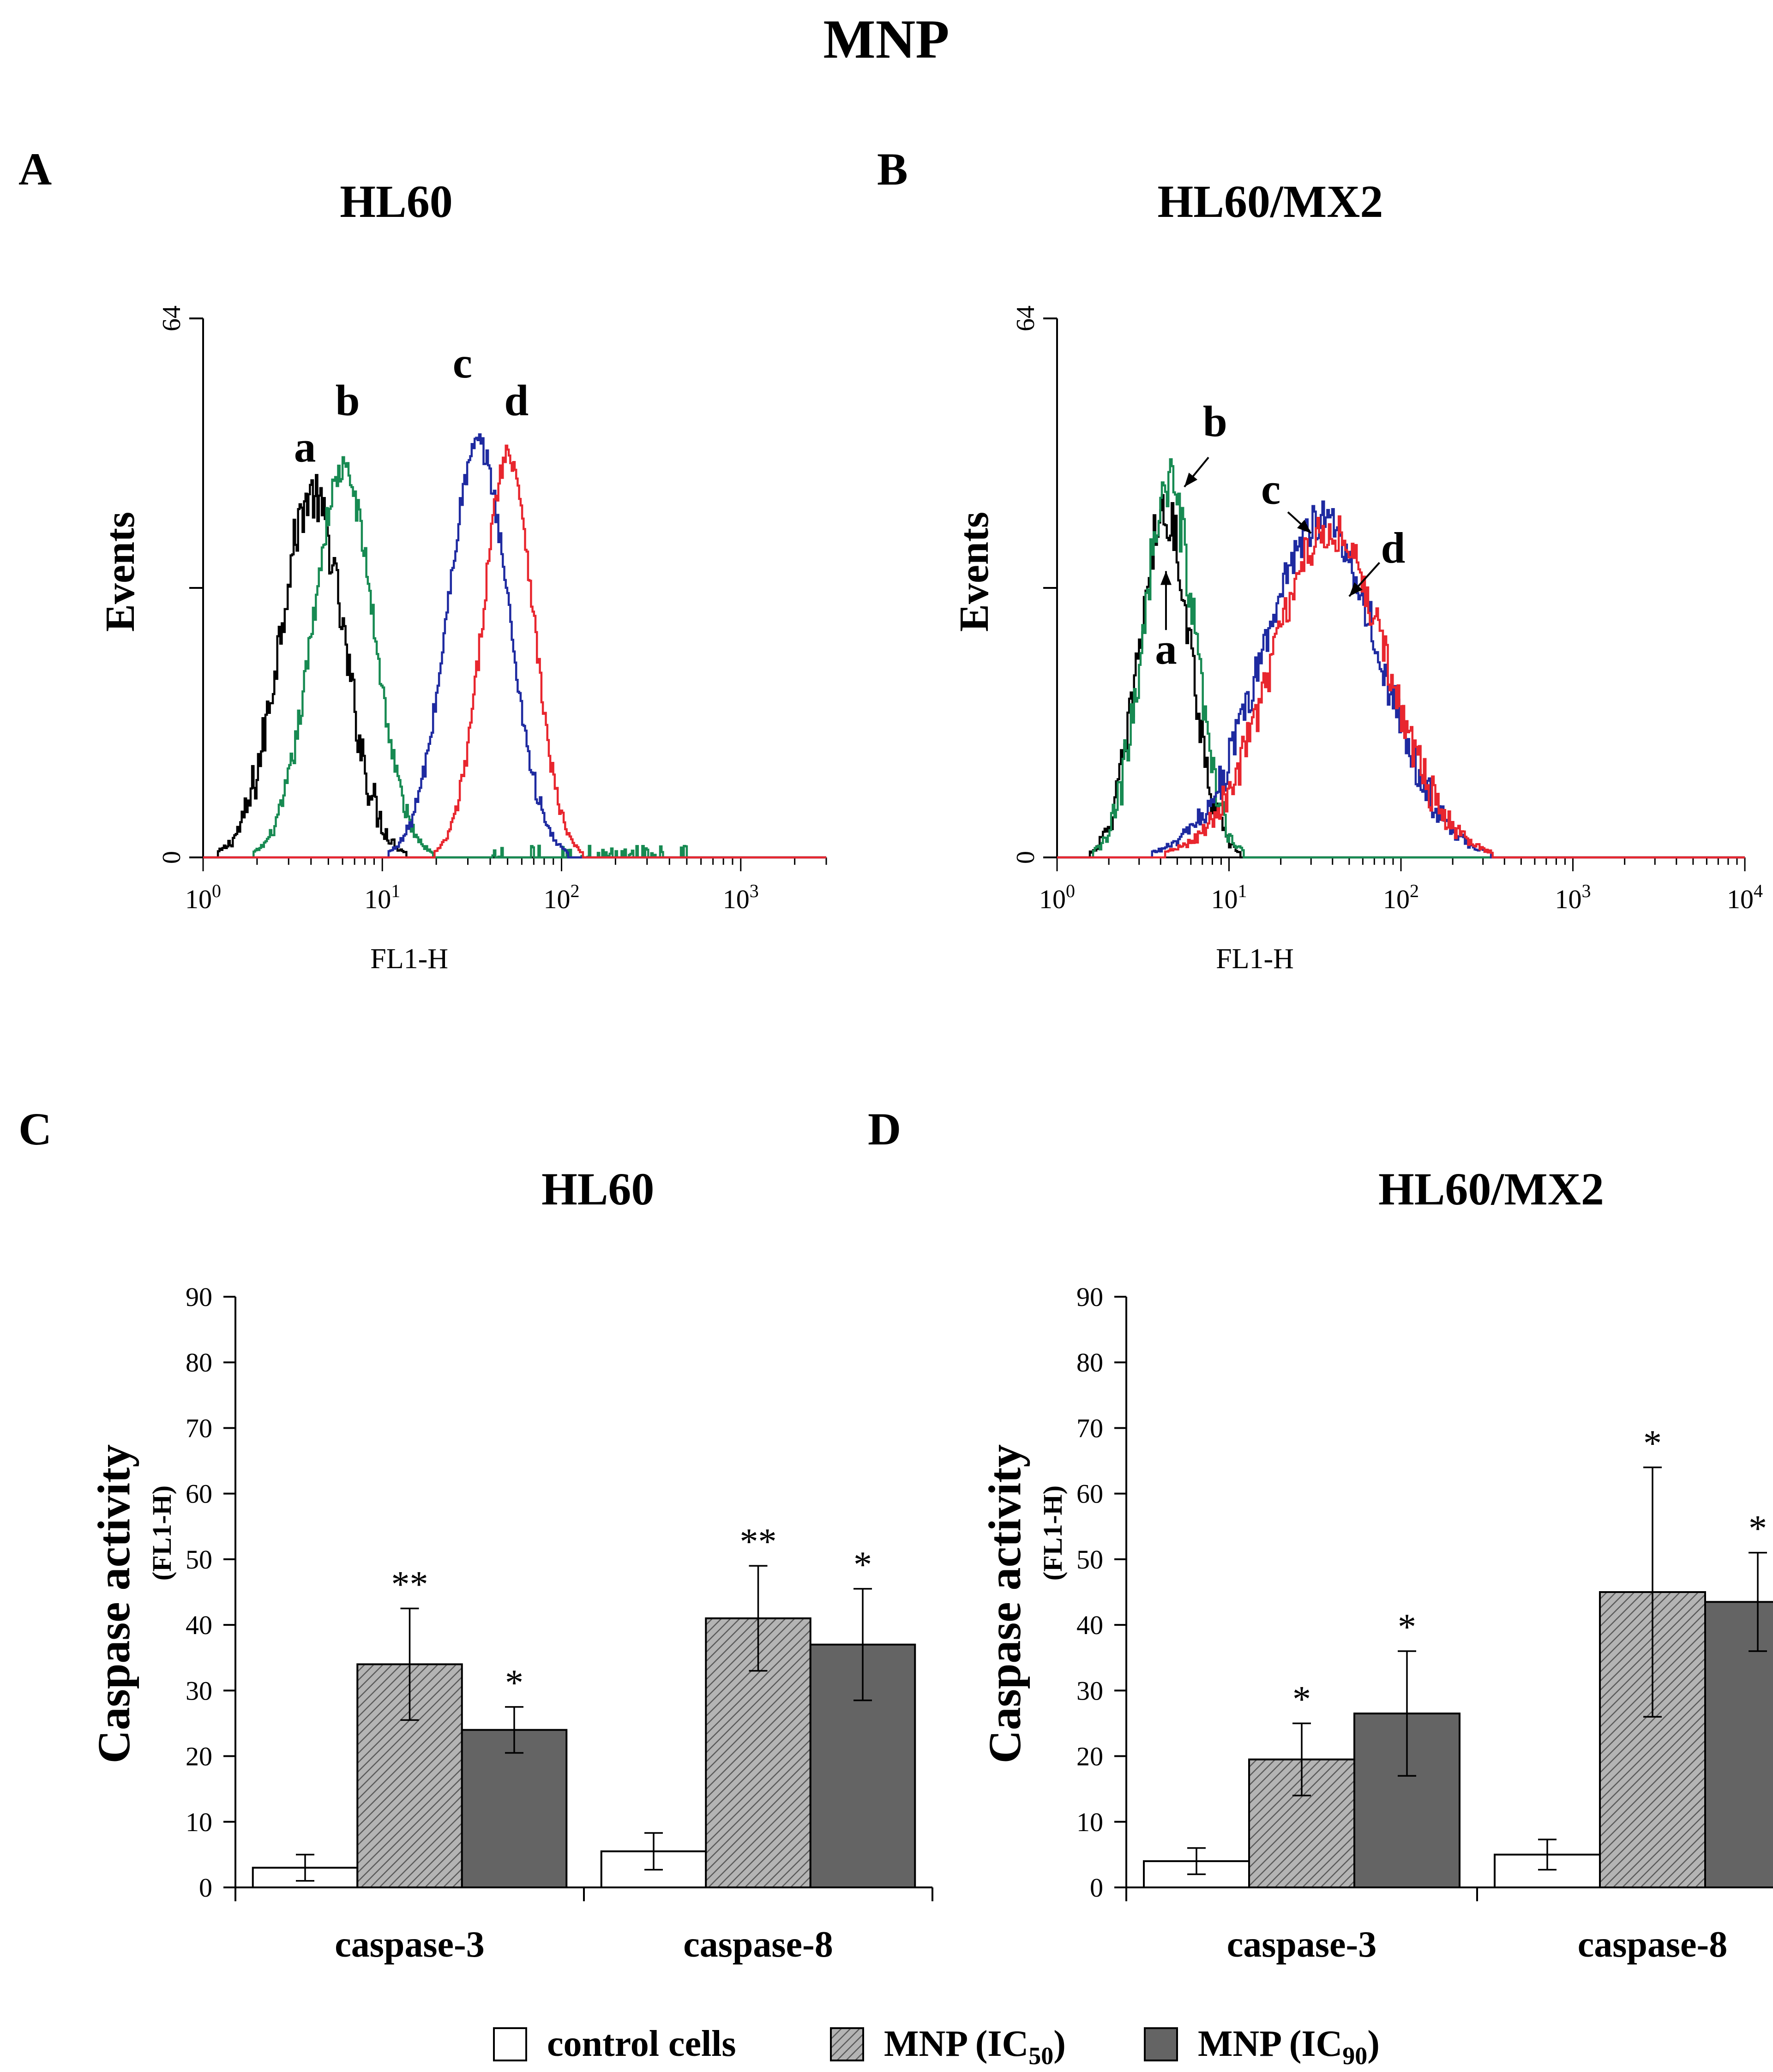  I want to click on y-tick-label: 50, so click(199, 1560).